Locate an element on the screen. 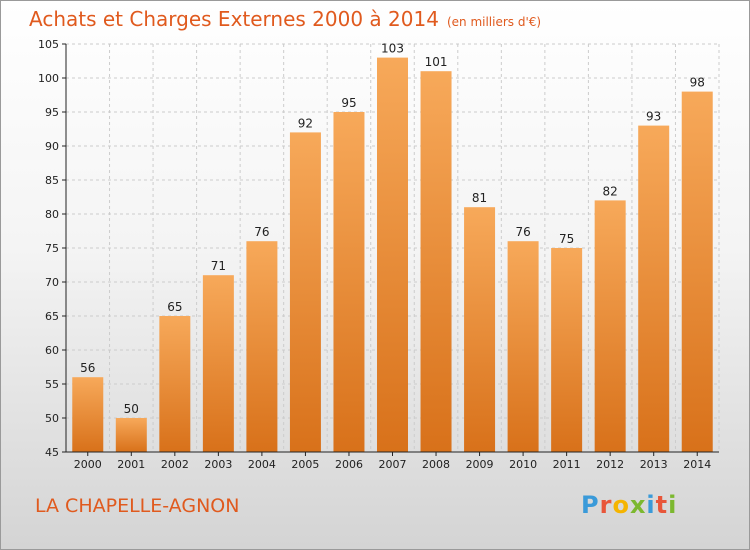 The image size is (750, 550). logo-letter: t is located at coordinates (662, 505).